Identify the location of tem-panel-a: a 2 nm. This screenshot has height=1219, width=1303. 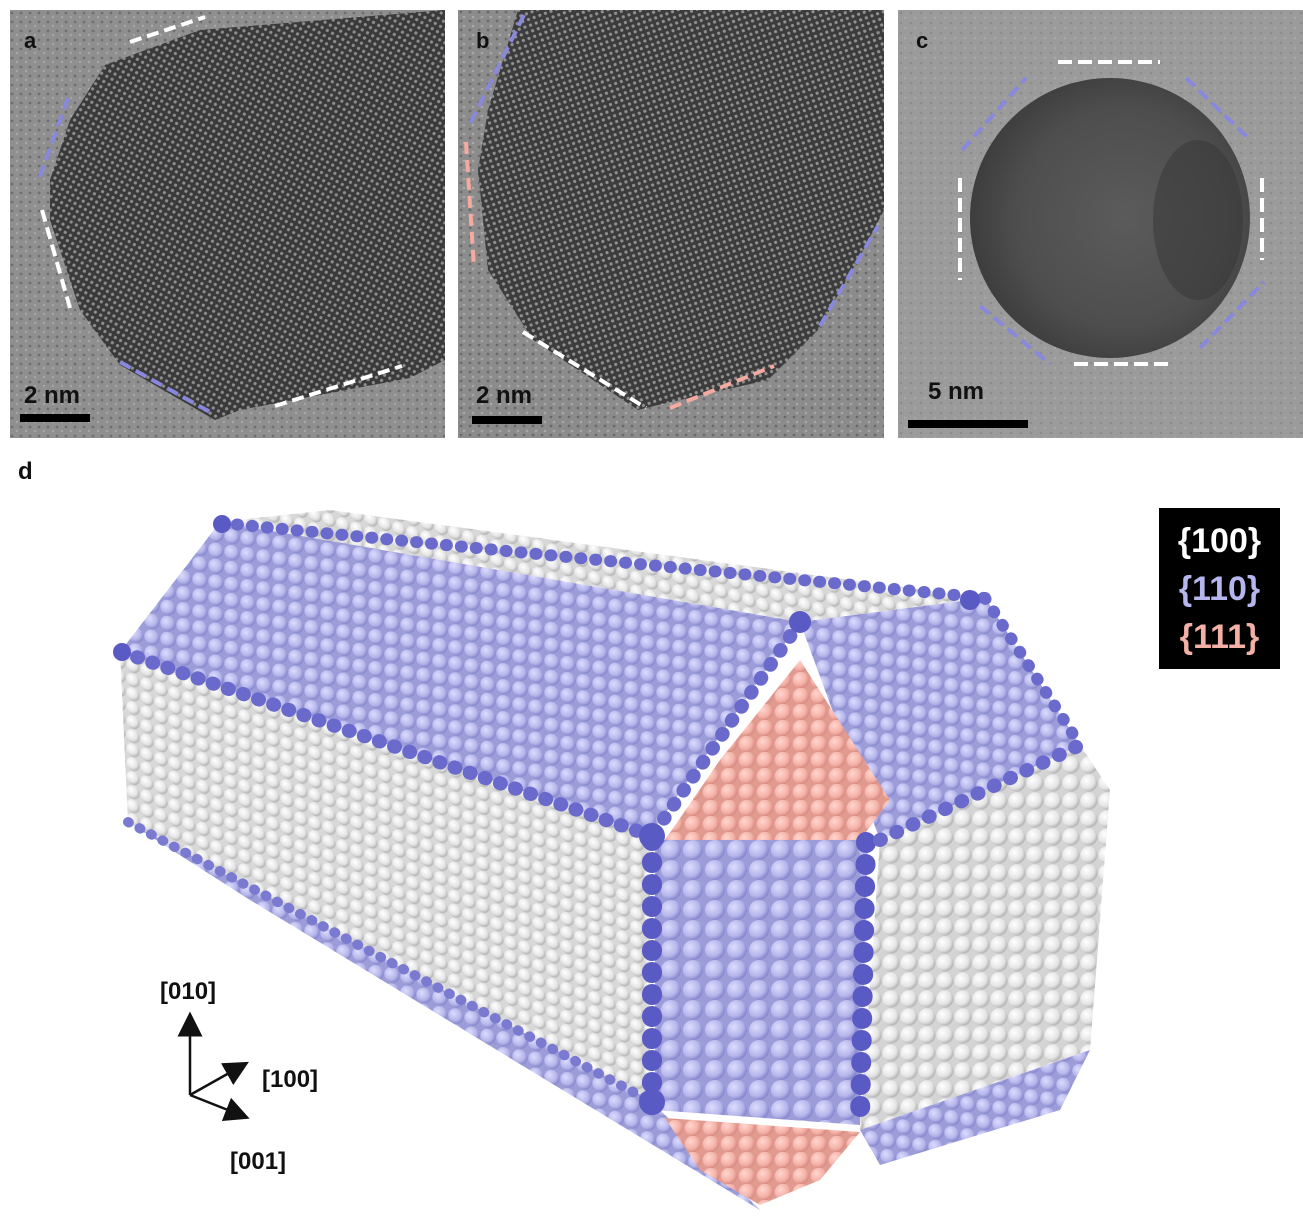
(227, 224).